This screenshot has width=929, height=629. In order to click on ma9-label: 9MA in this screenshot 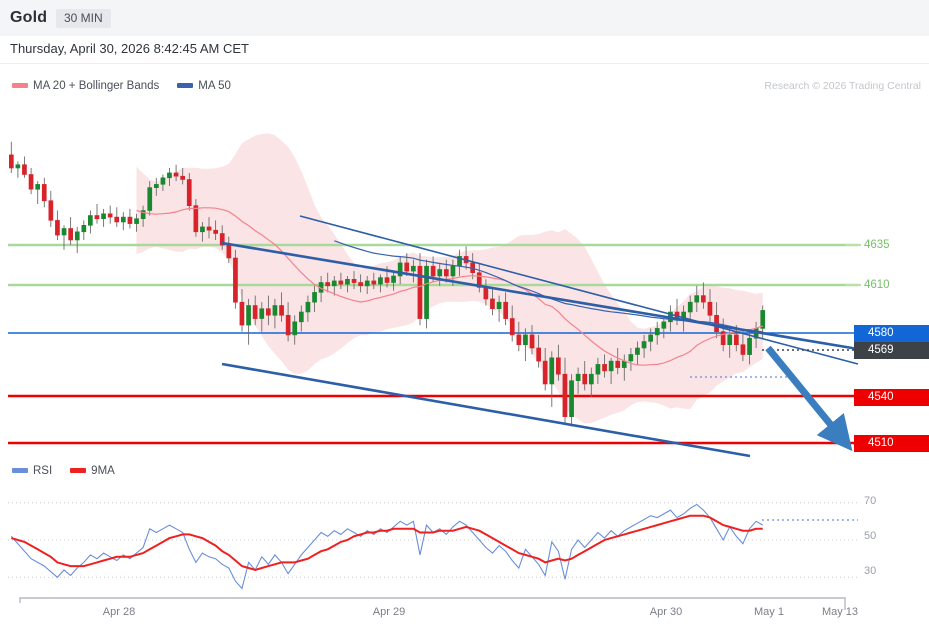, I will do `click(103, 471)`.